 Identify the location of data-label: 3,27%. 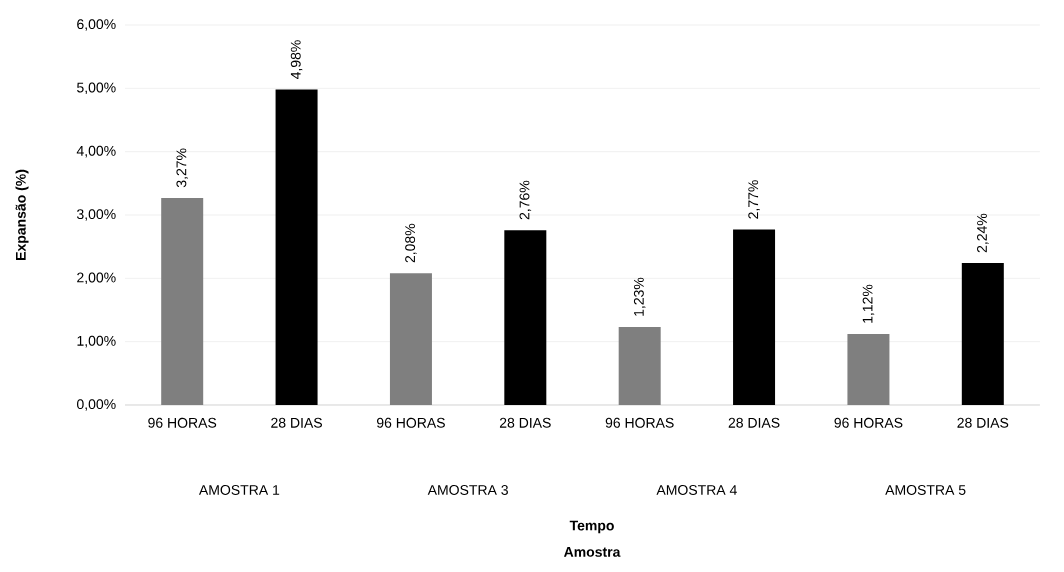
(182, 168).